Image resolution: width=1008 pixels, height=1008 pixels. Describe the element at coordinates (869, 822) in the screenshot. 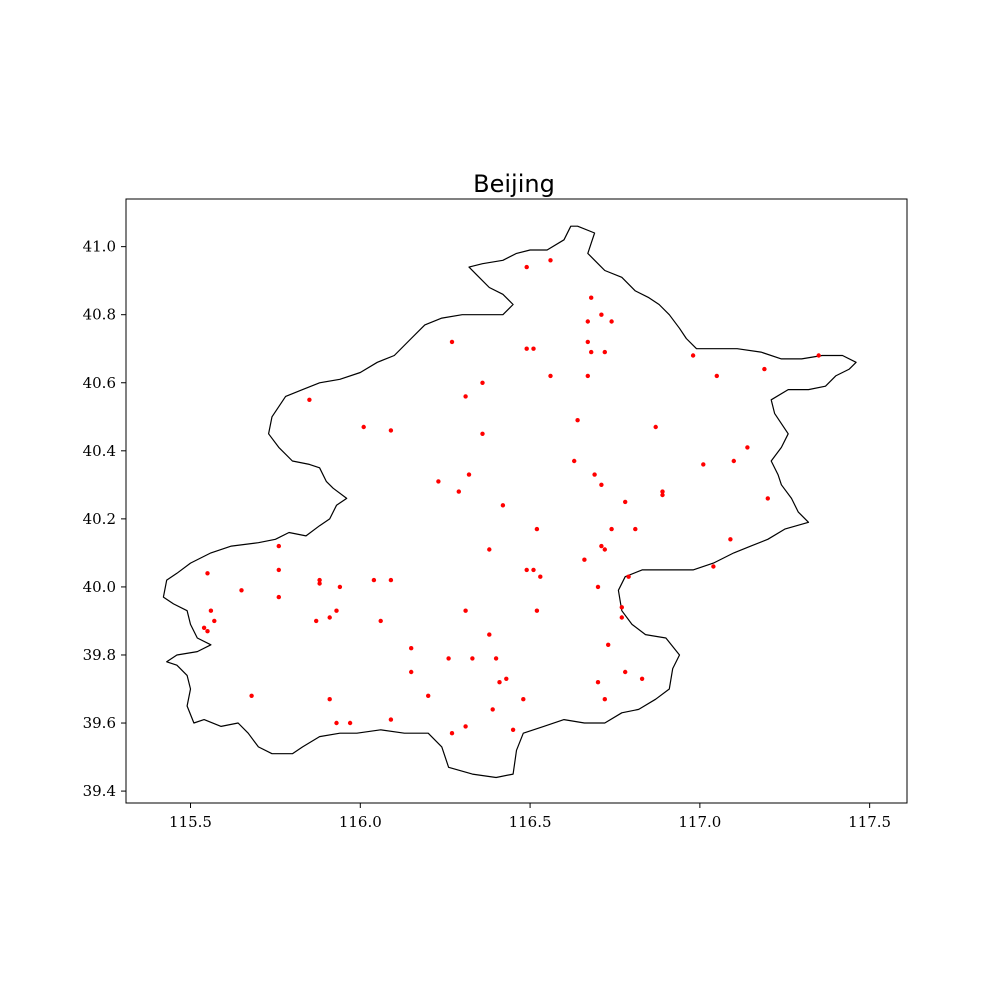

I see `x-tick-label: 117.5` at that location.